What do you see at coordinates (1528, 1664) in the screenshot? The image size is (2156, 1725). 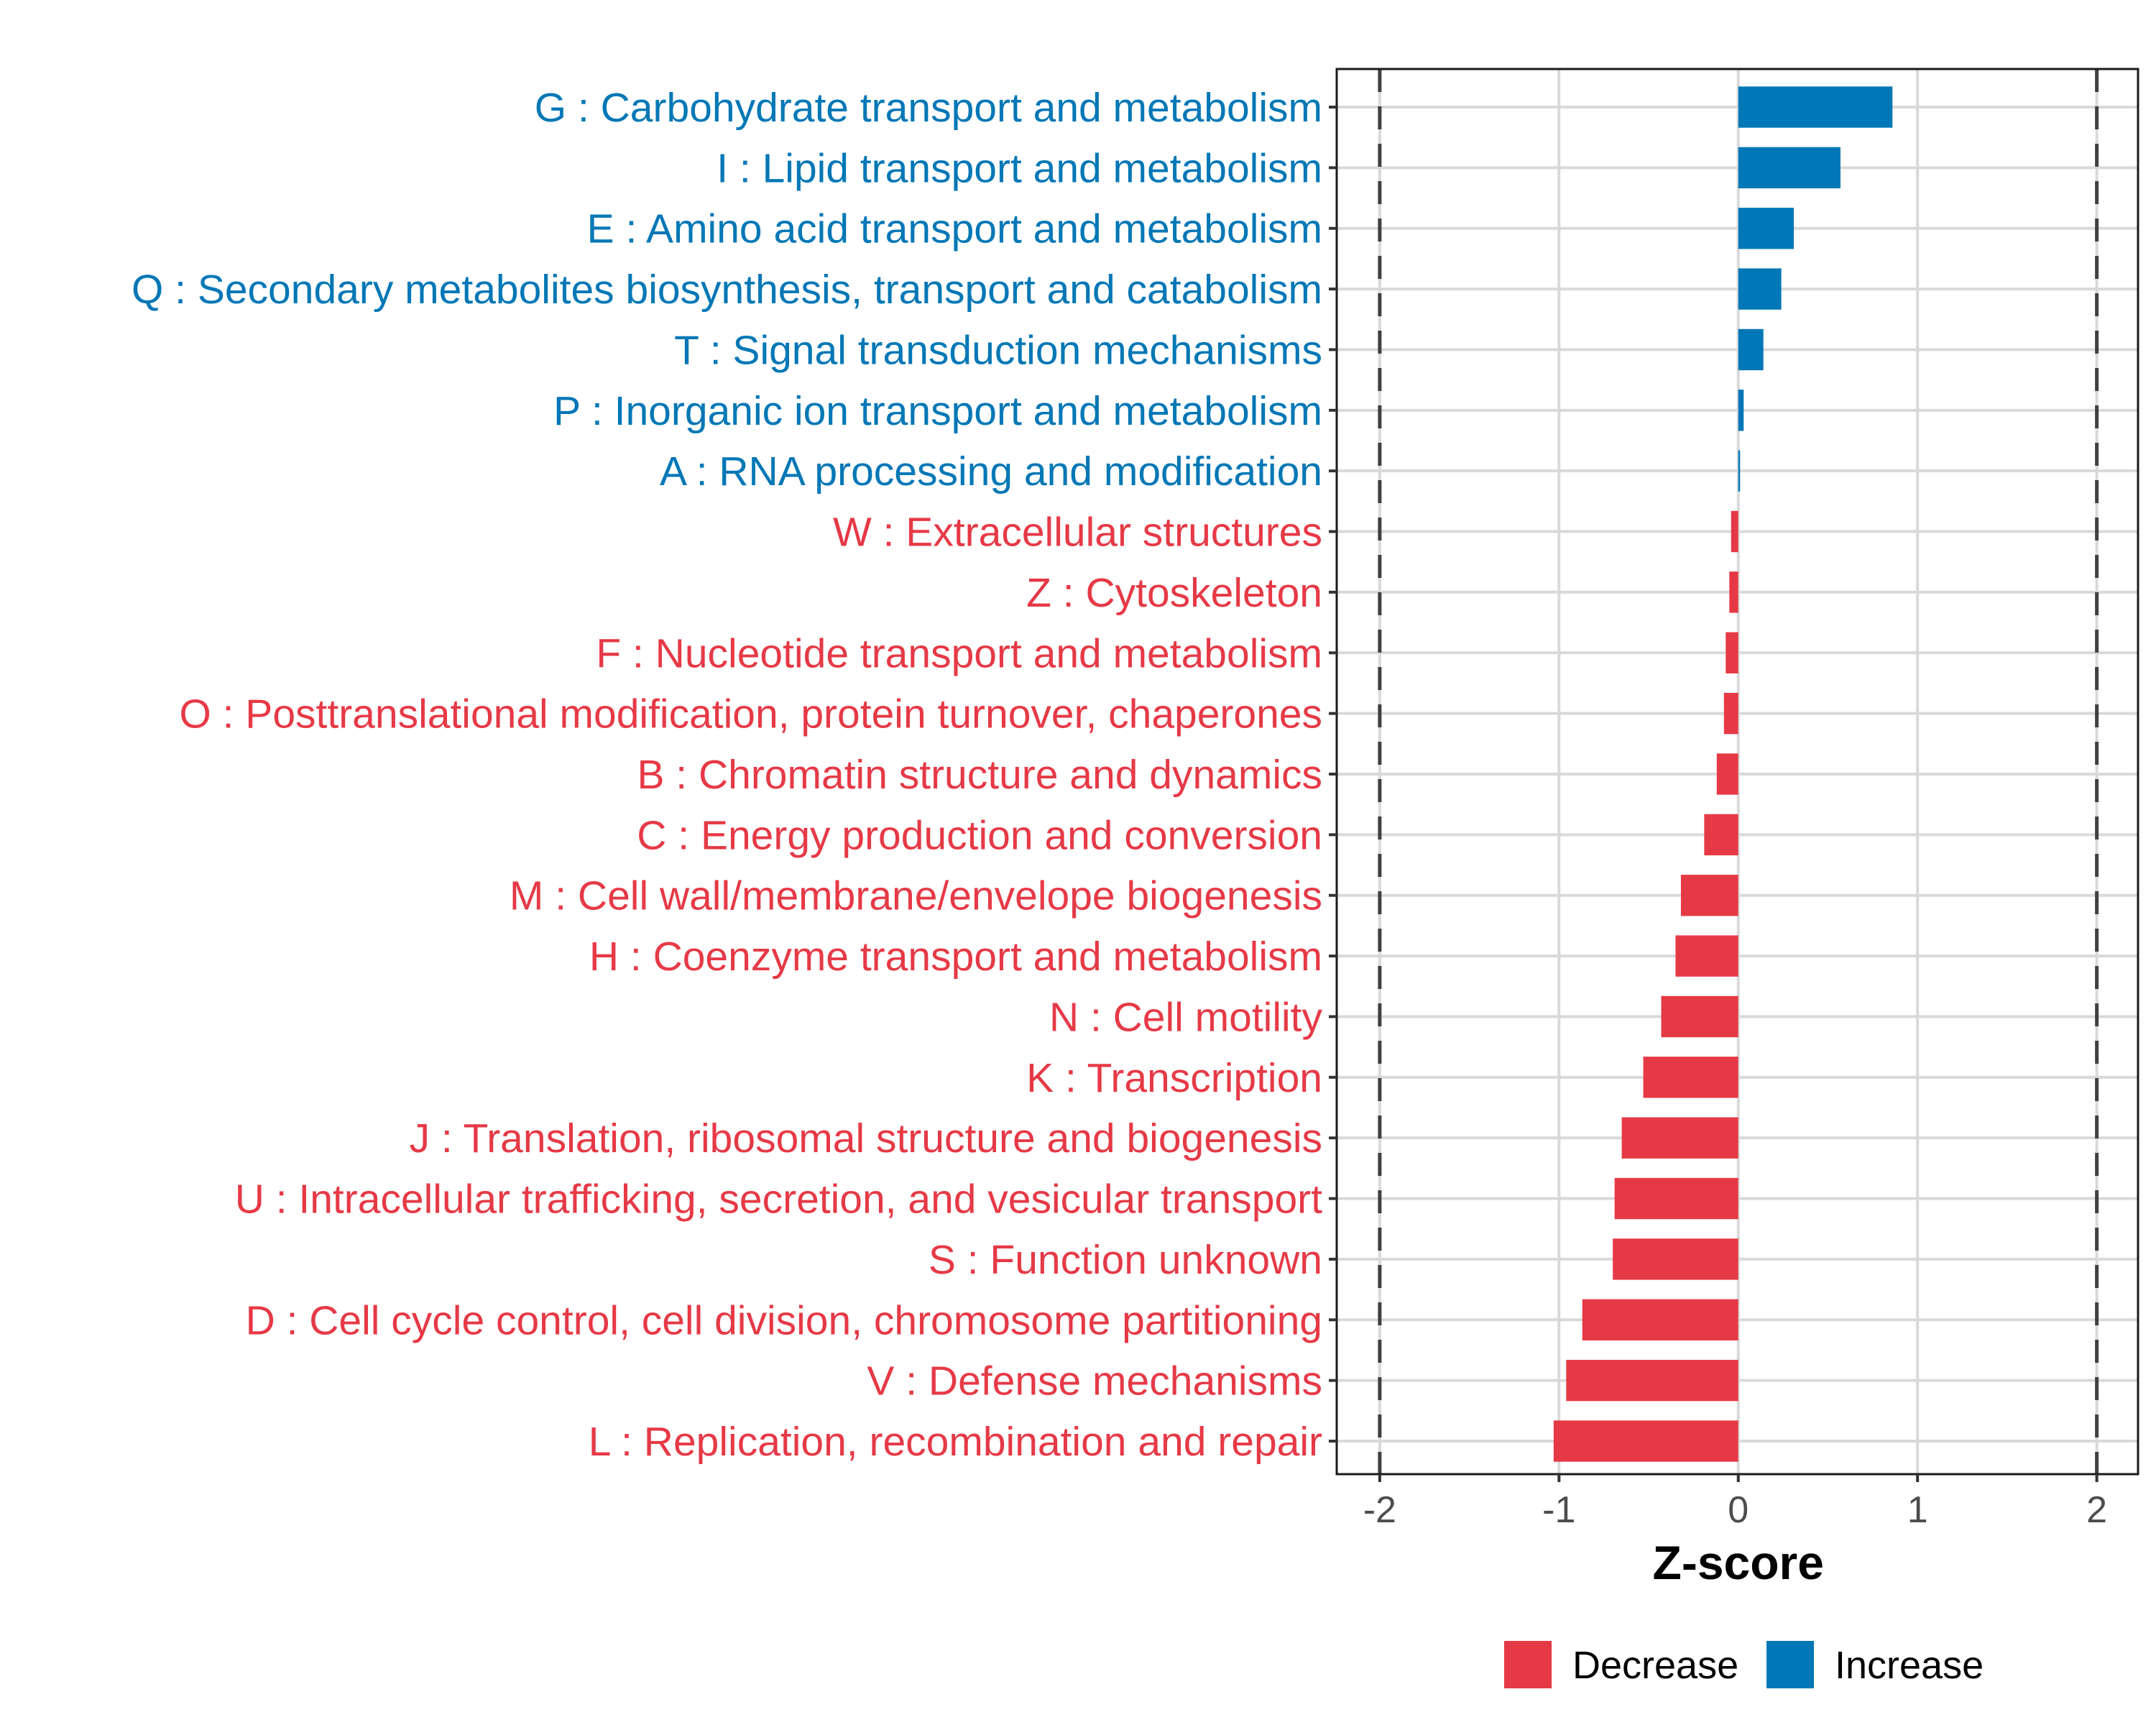 I see `legend-swatch-decrease` at bounding box center [1528, 1664].